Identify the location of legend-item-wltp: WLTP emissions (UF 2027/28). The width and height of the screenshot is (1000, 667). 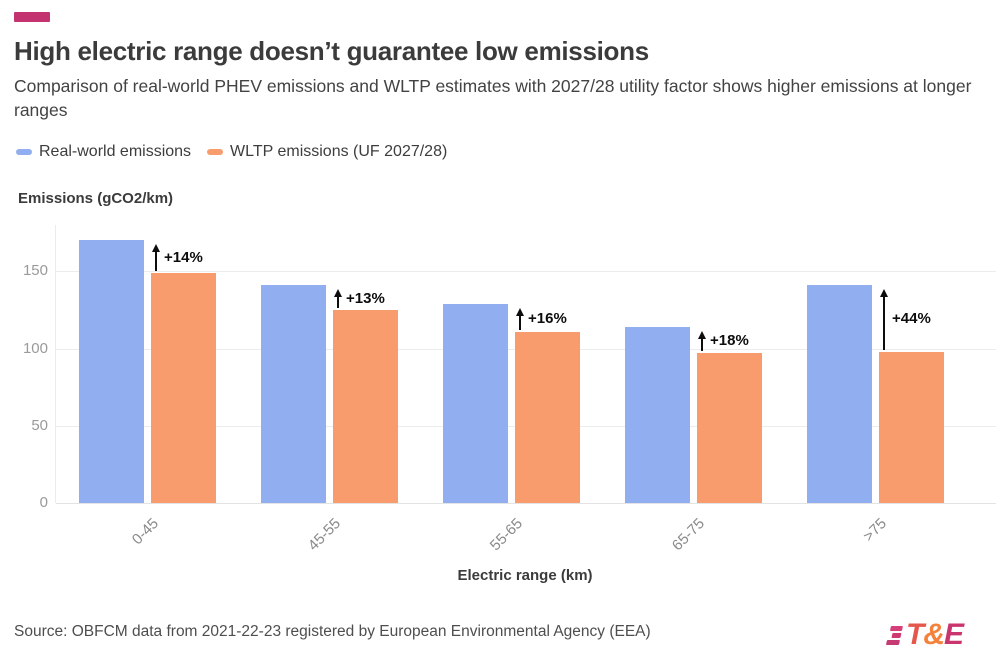
(327, 152).